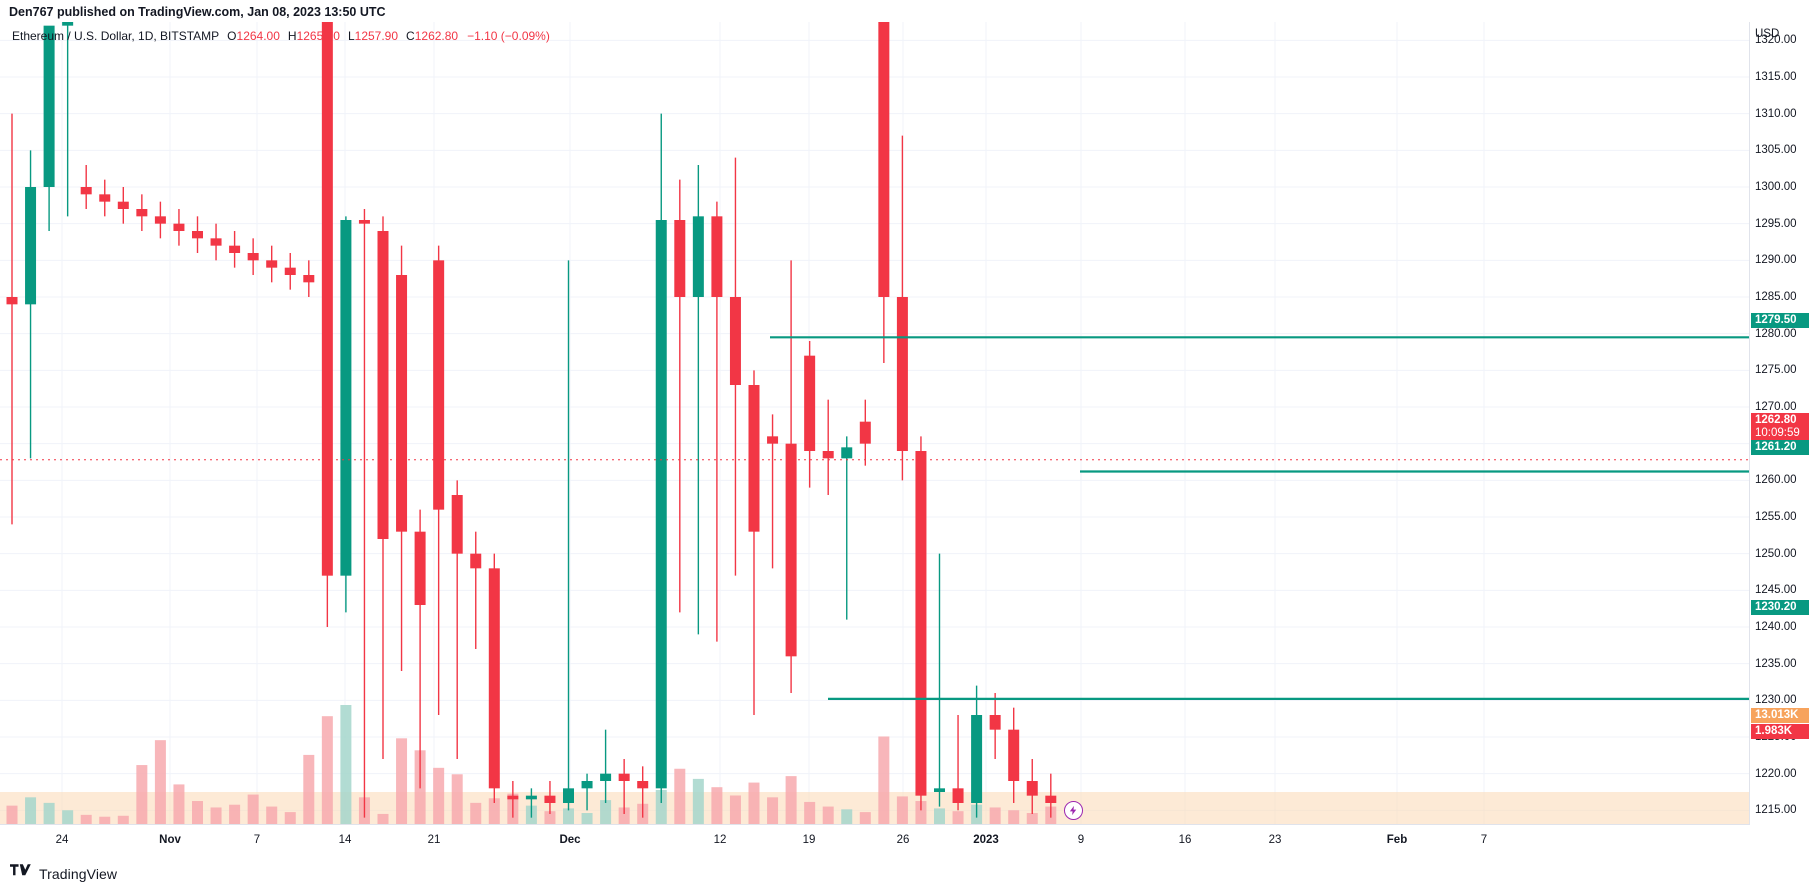  Describe the element at coordinates (1275, 840) in the screenshot. I see `time-axis-tick: 23` at that location.